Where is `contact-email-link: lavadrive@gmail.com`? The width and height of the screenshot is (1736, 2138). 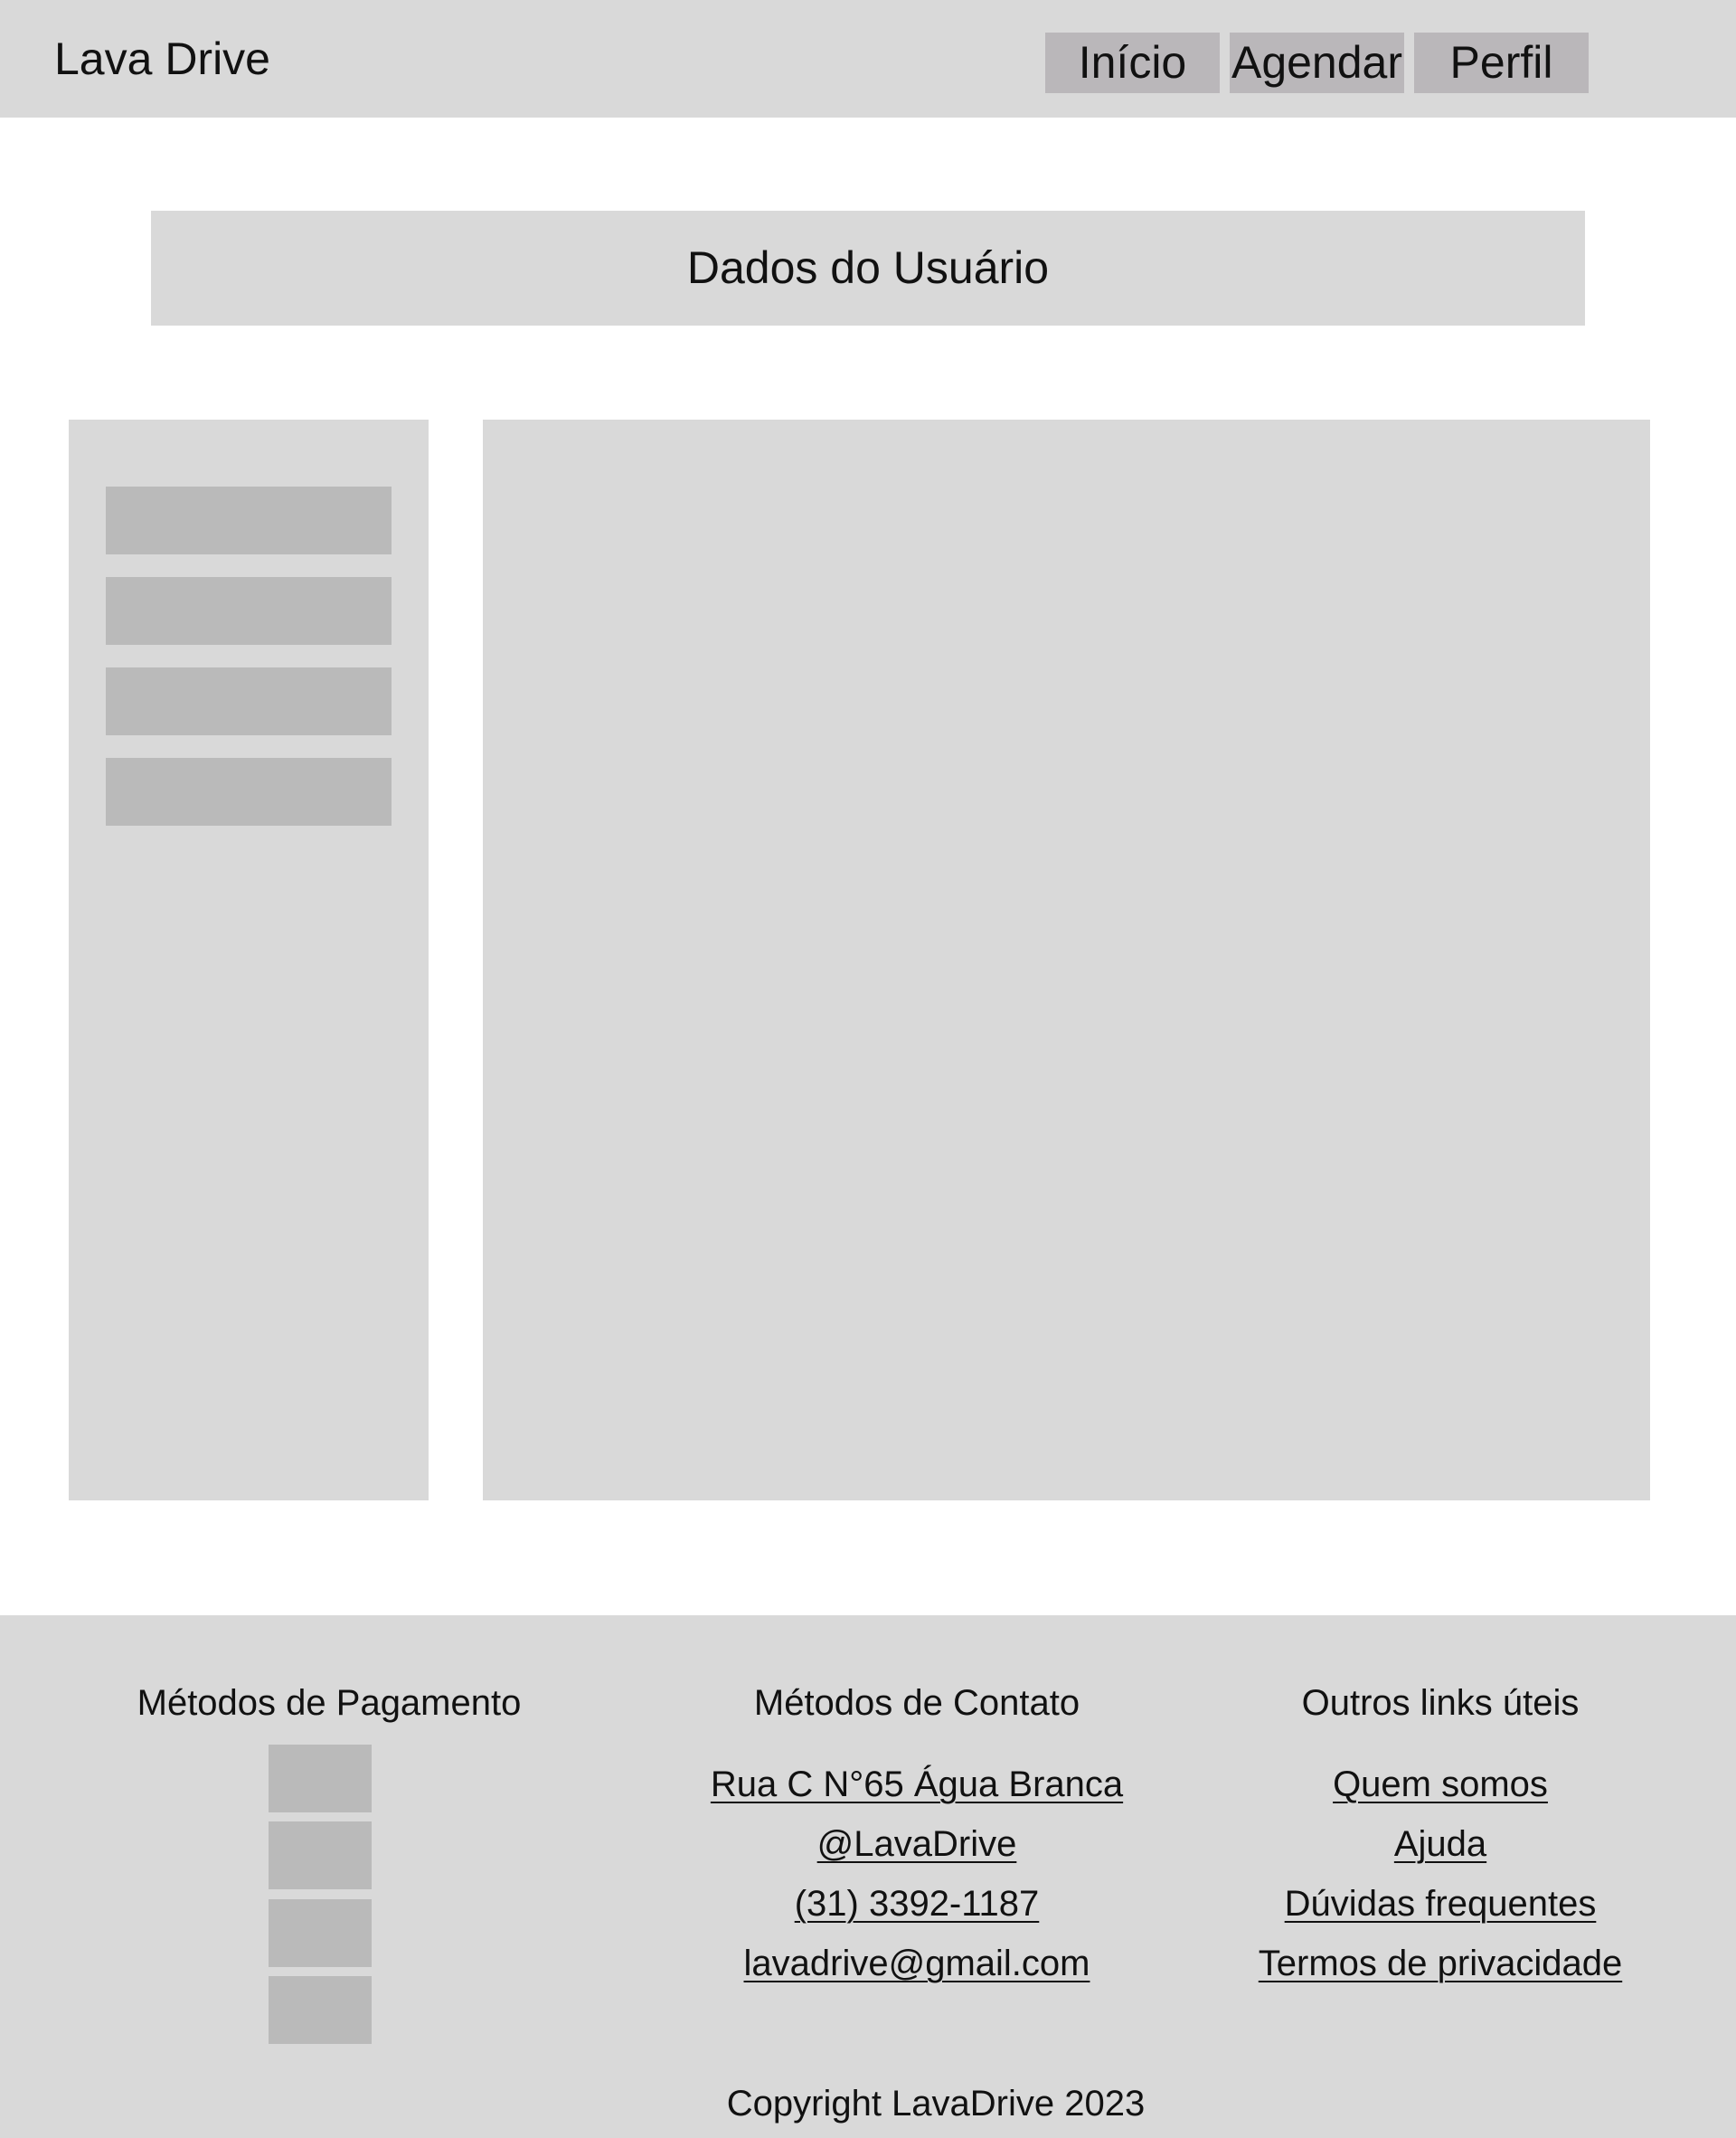 contact-email-link: lavadrive@gmail.com is located at coordinates (917, 1964).